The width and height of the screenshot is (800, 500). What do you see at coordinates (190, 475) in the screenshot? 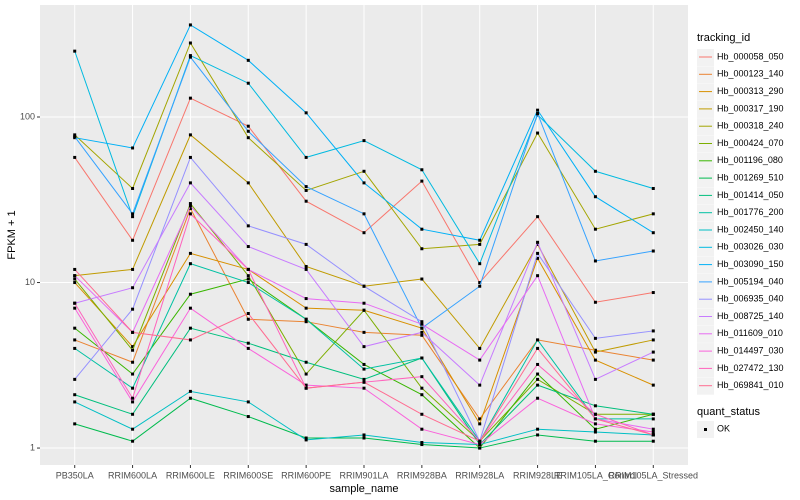
I see `x-tick-label: RRIM600LE` at bounding box center [190, 475].